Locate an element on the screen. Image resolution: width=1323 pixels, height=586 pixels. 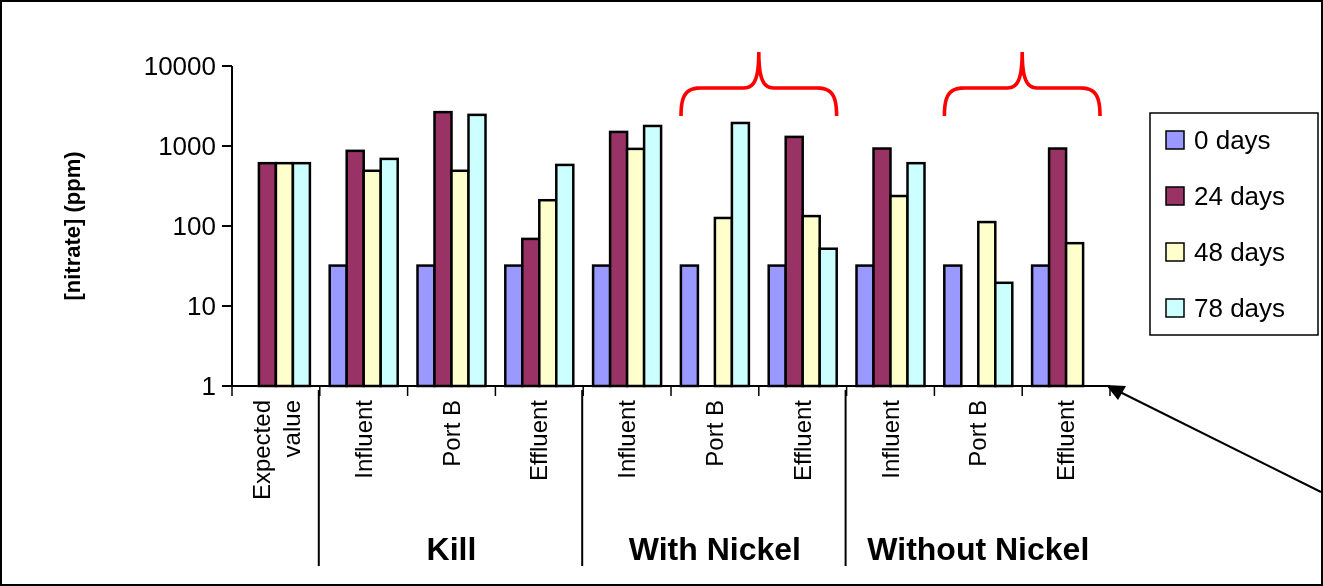
y-tick-label: 10 is located at coordinates (201, 306).